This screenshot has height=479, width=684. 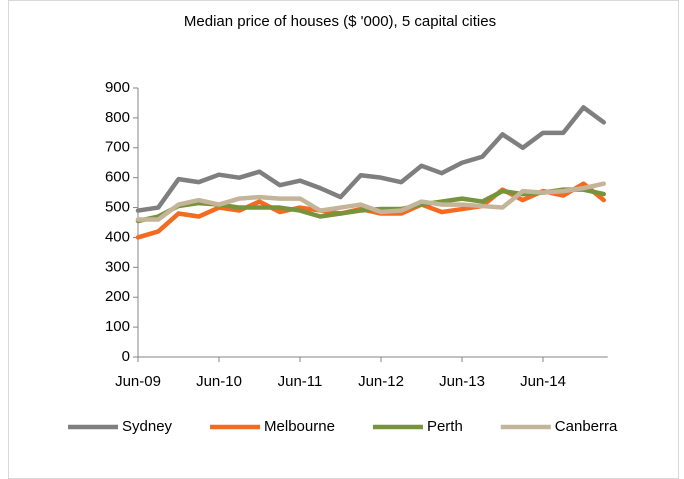 I want to click on x-tick-label: Jun-13, so click(x=462, y=381).